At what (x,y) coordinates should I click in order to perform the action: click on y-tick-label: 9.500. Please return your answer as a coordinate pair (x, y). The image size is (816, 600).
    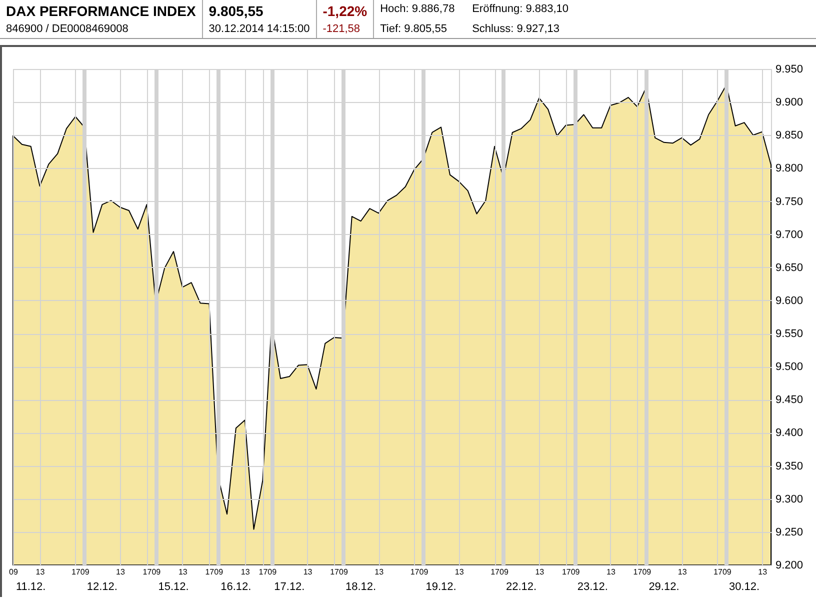
    Looking at the image, I should click on (790, 367).